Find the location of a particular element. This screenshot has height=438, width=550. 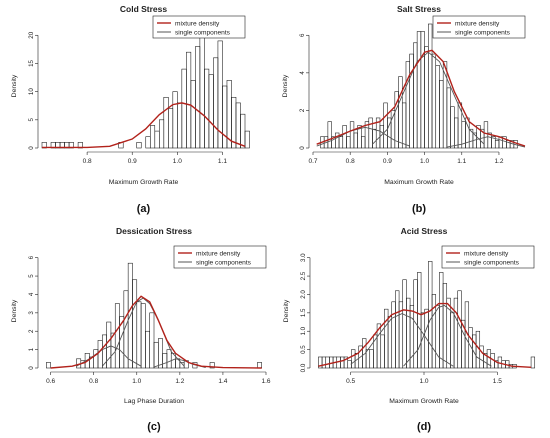

y-tick-label: 15 is located at coordinates (31, 62).